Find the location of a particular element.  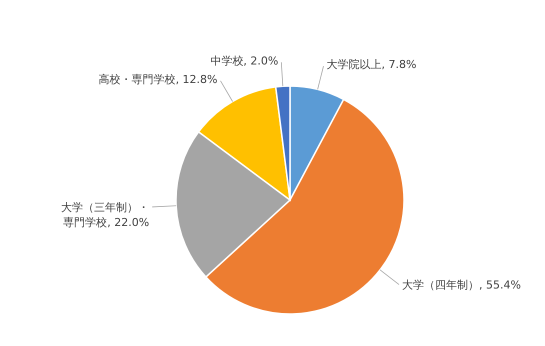

slice-label: 大学（三年制）・専門学校, 22.0% is located at coordinates (105, 214).